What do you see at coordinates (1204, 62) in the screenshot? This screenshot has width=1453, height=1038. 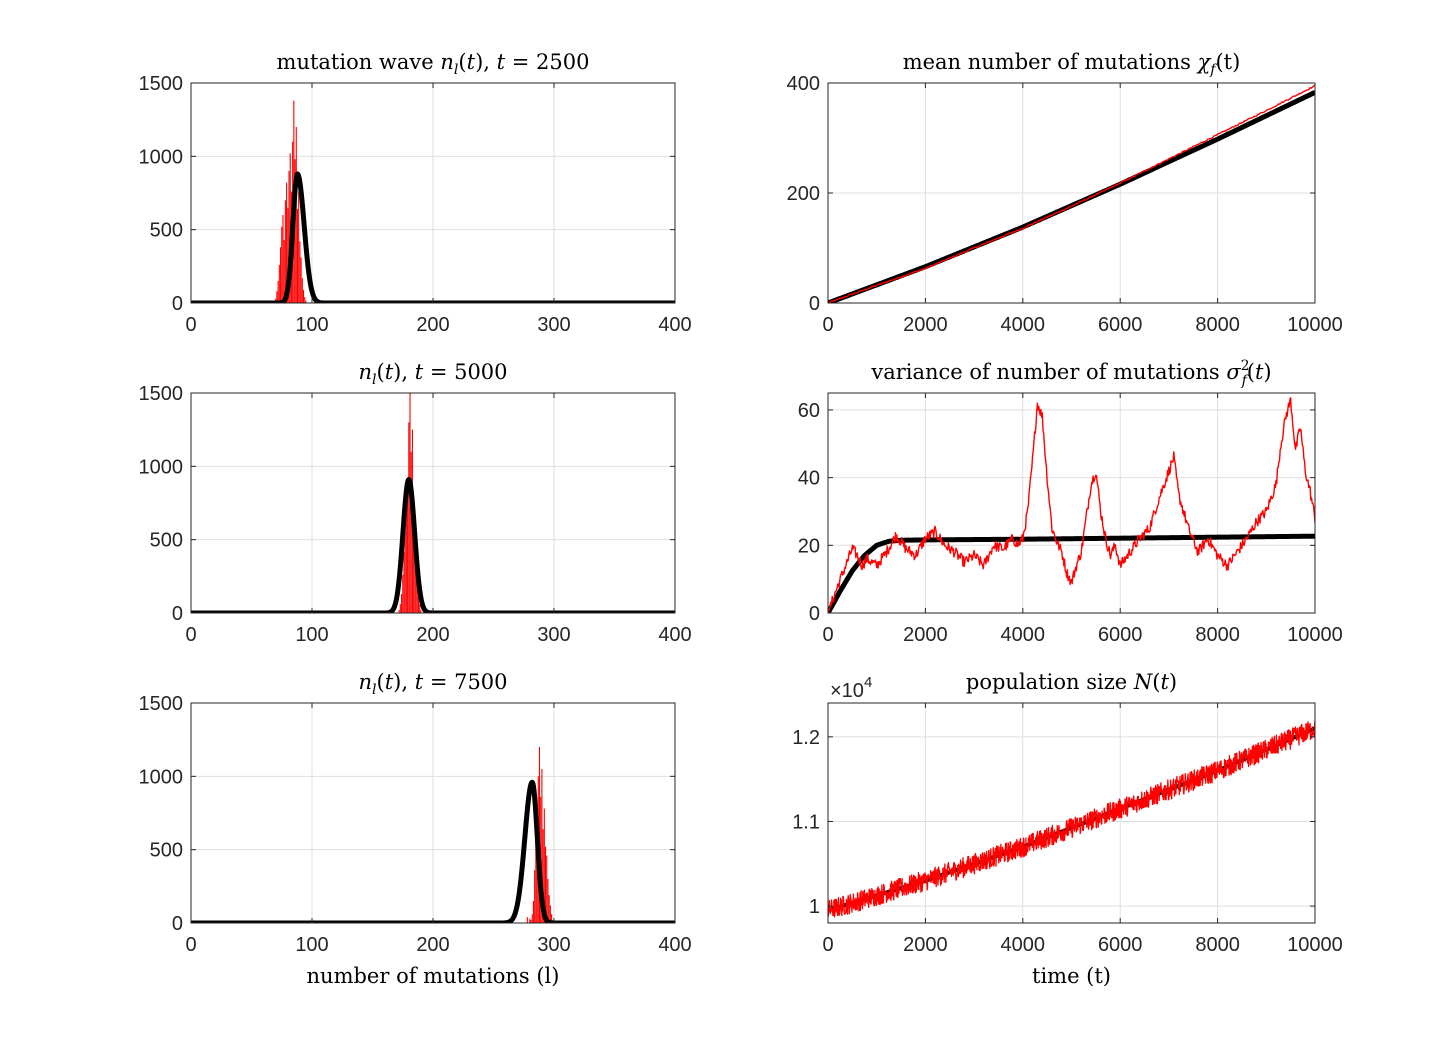 I see `title-part: χ` at bounding box center [1204, 62].